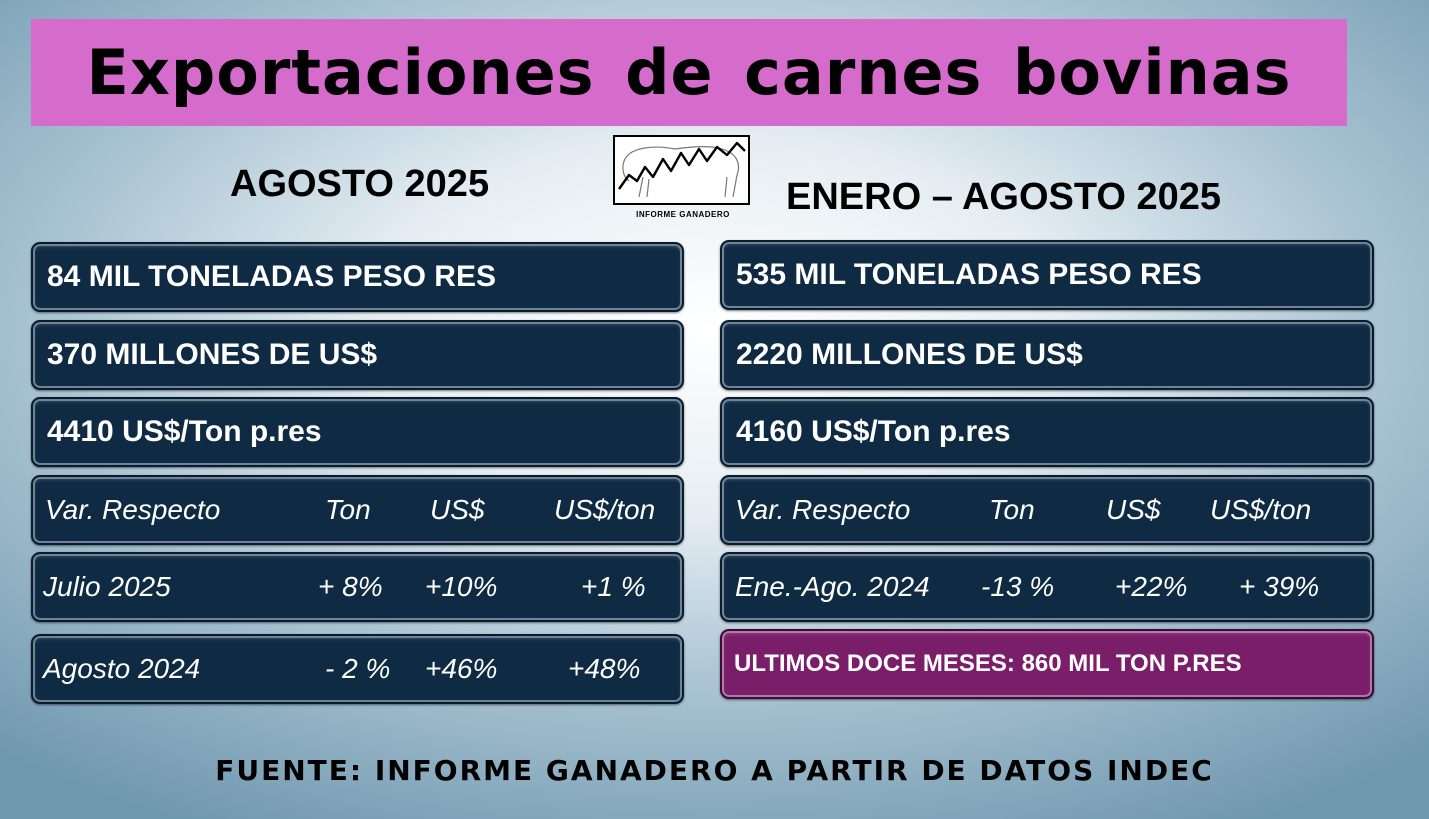 This screenshot has height=819, width=1429. Describe the element at coordinates (360, 184) in the screenshot. I see `heading-agosto: AGOSTO 2025` at that location.